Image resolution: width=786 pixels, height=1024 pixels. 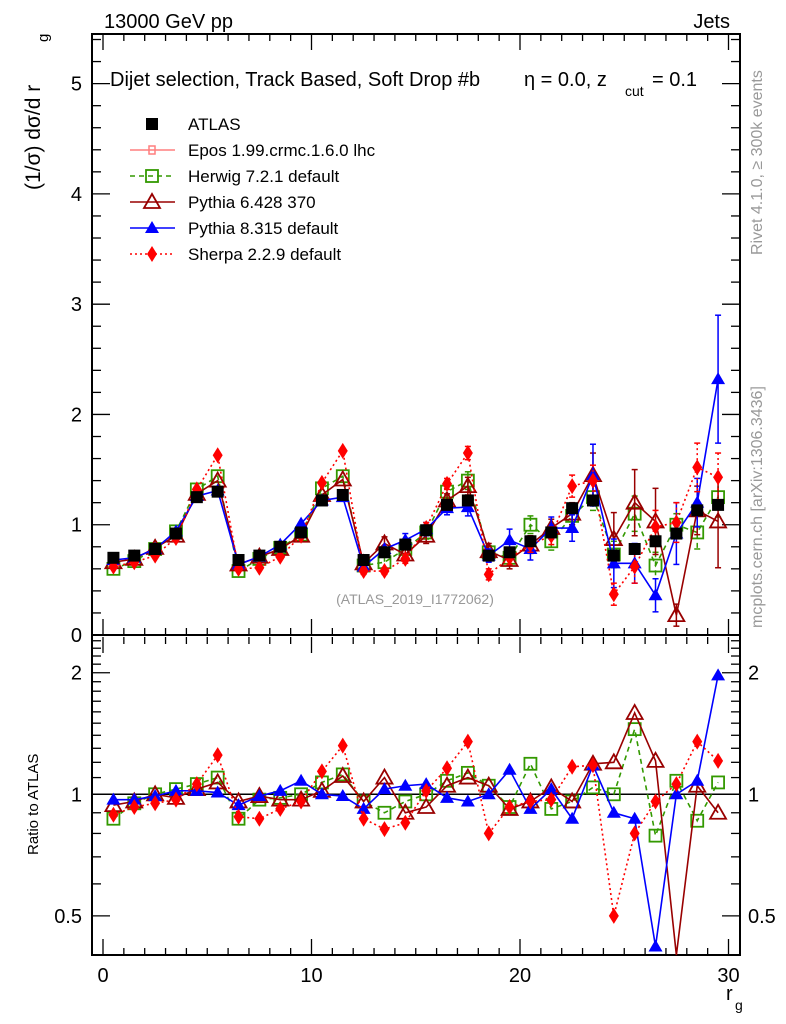 What do you see at coordinates (739, 1005) in the screenshot?
I see `xlabel-sub: g` at bounding box center [739, 1005].